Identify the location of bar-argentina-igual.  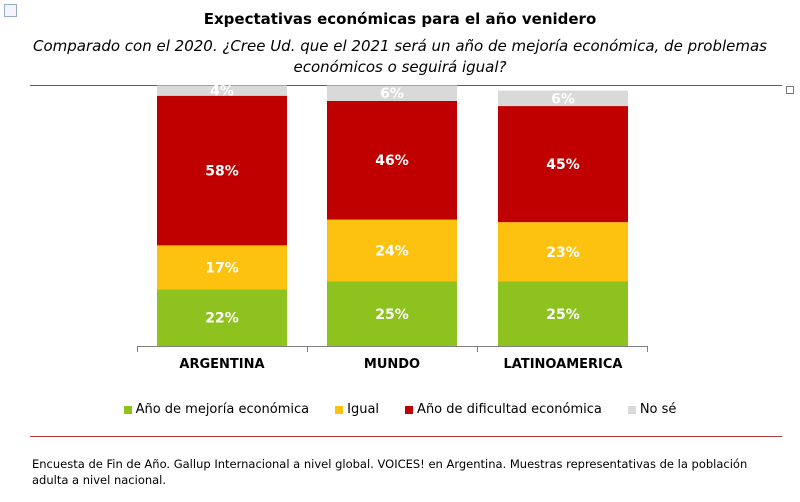
(222, 267).